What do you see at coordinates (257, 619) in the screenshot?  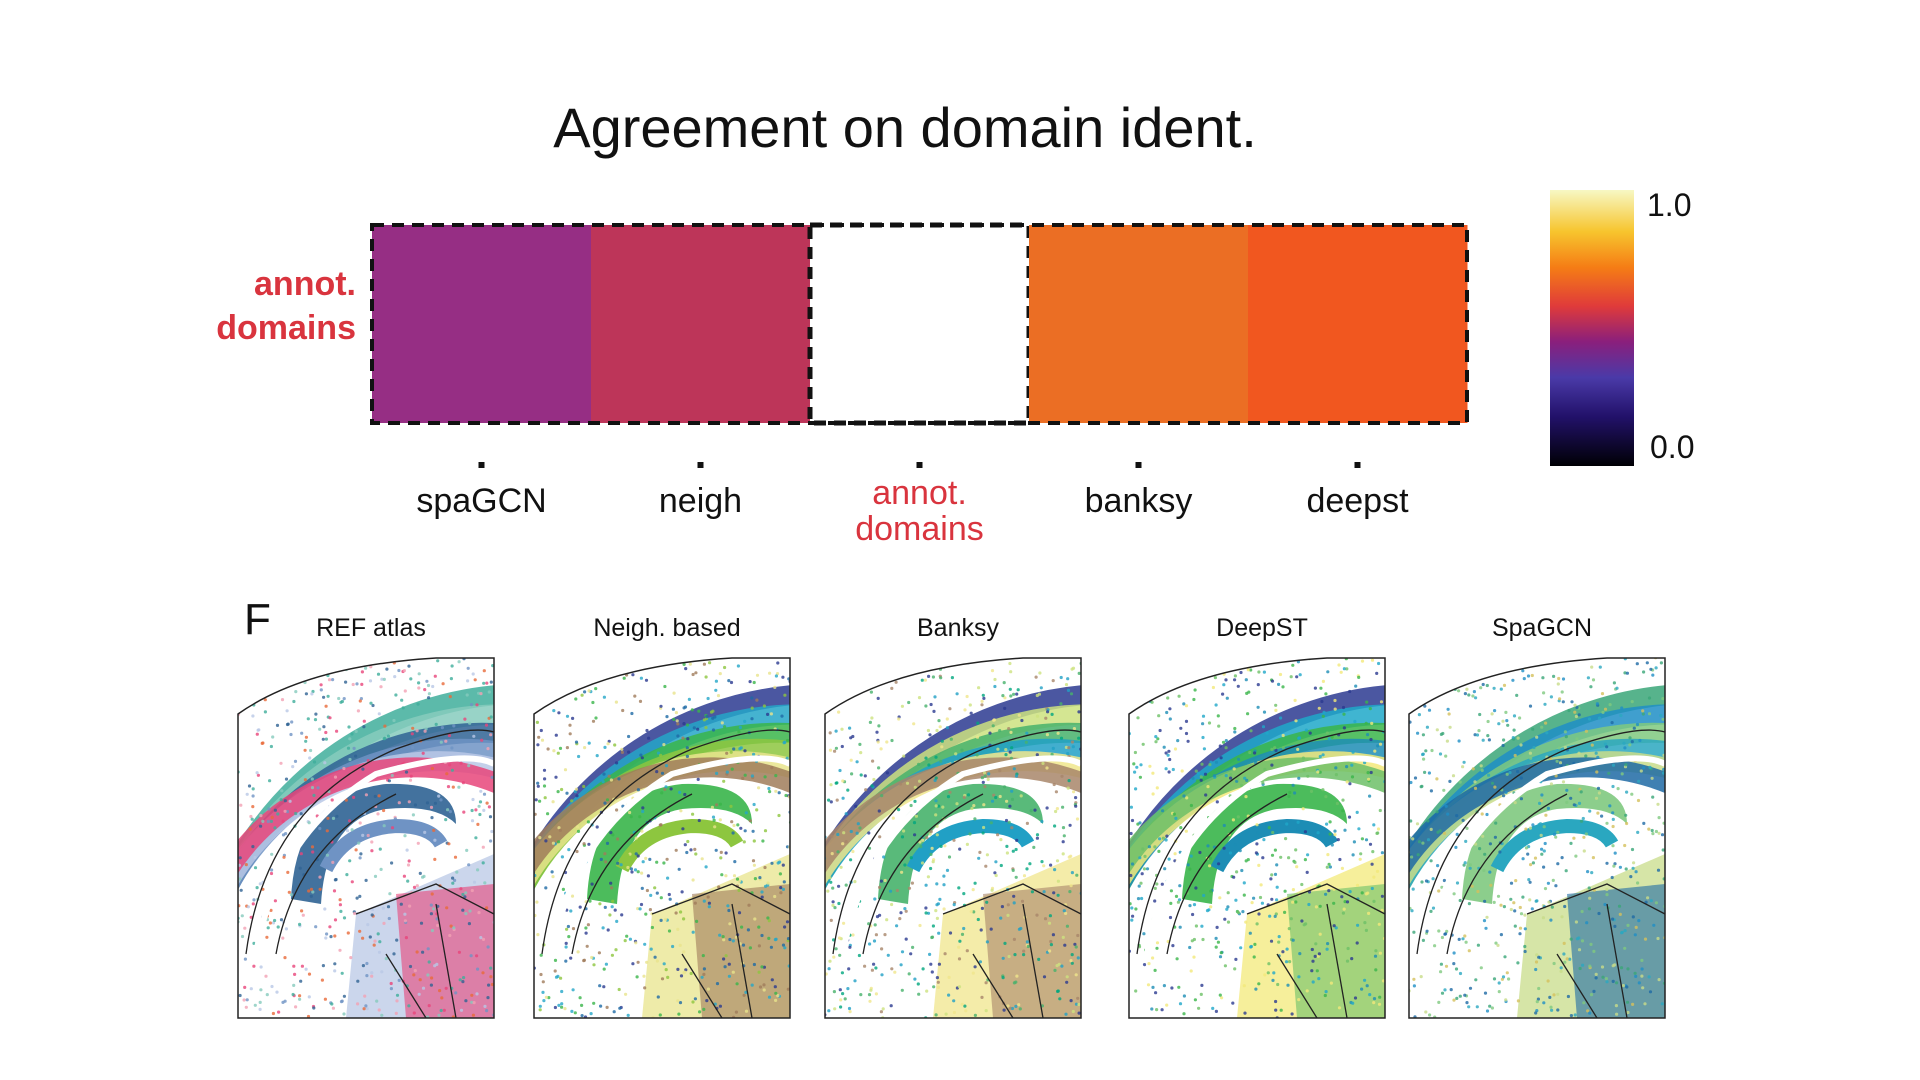 I see `panel-letter: F` at bounding box center [257, 619].